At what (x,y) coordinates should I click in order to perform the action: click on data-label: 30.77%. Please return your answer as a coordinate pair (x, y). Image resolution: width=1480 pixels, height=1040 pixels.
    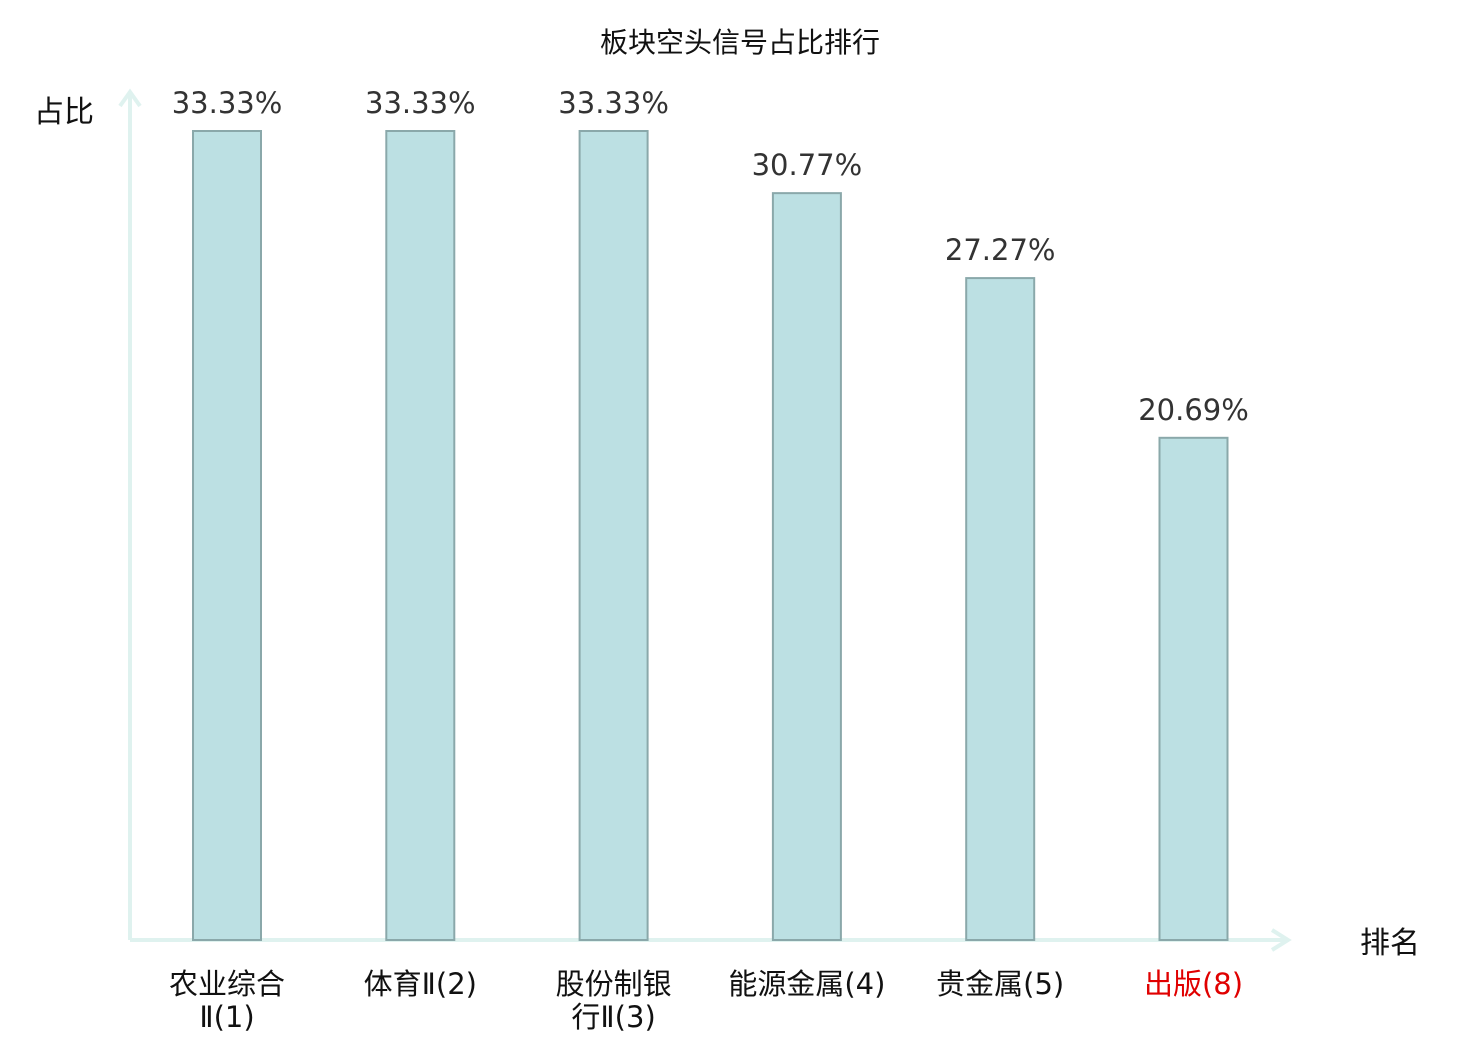
    Looking at the image, I should click on (807, 165).